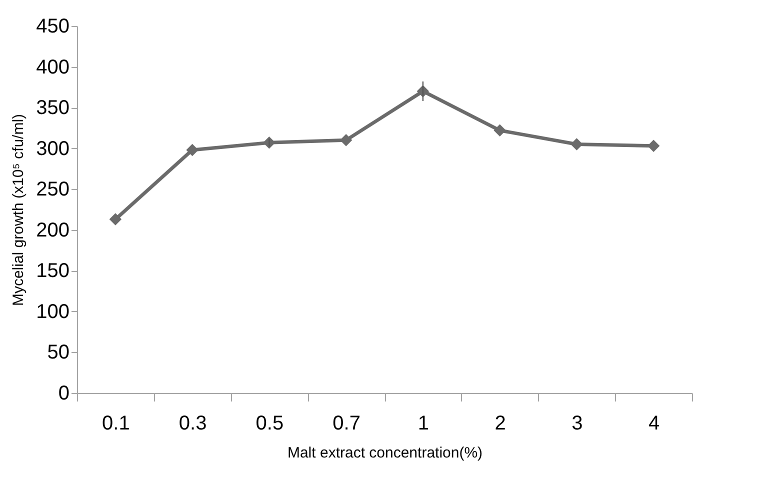 The height and width of the screenshot is (484, 774). What do you see at coordinates (53, 271) in the screenshot?
I see `y-tick-label: 150` at bounding box center [53, 271].